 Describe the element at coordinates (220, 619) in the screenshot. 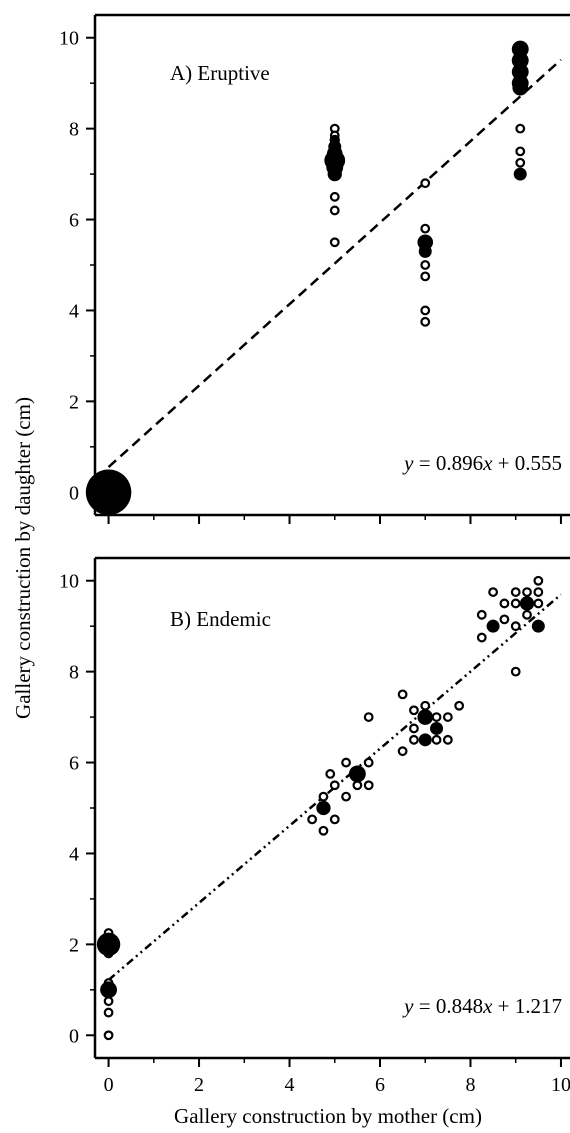

I see `endemic-panel-label: B) Endemic` at that location.